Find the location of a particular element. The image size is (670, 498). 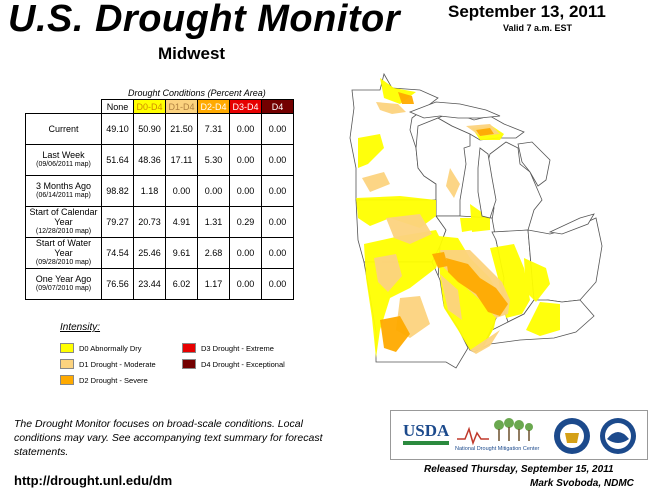

ndmc-logo-text: National Drought Mitigation Center is located at coordinates (497, 449).